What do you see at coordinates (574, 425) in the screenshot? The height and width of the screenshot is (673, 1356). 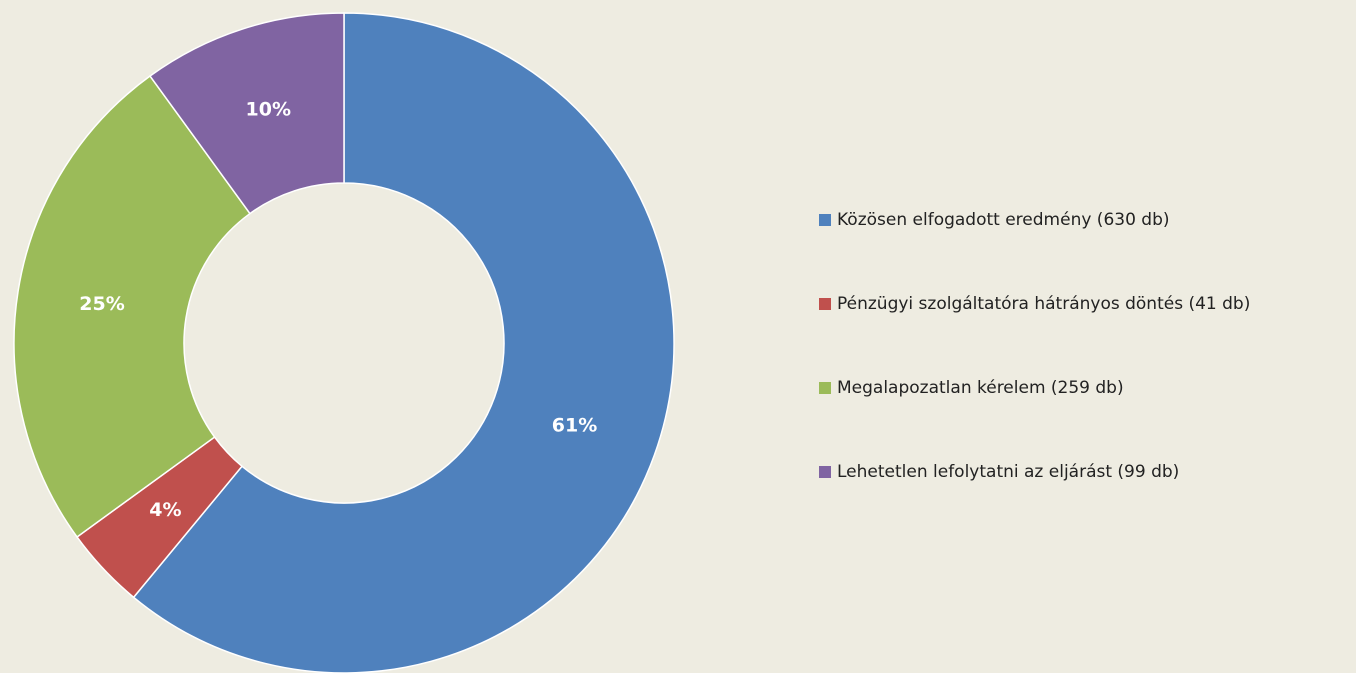 I see `data-label: 61%` at bounding box center [574, 425].